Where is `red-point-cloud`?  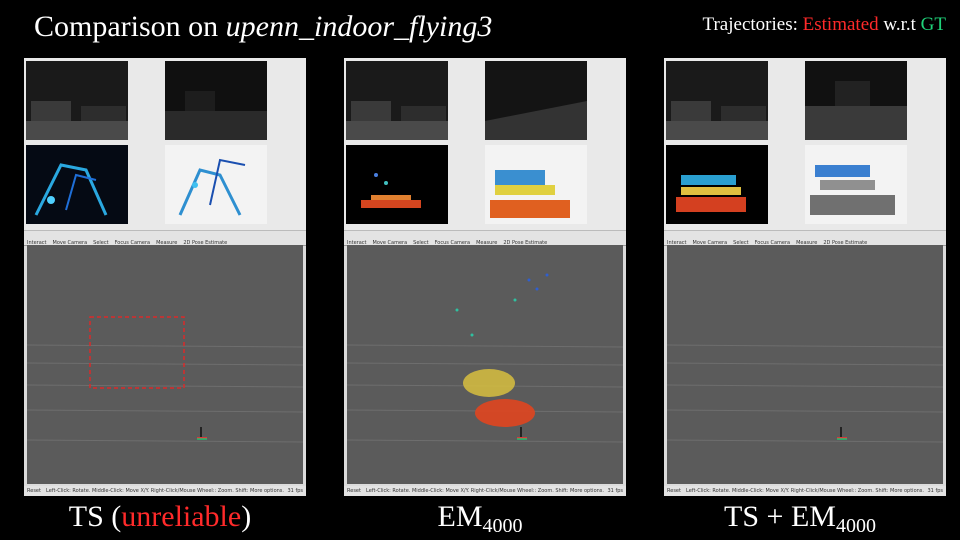 red-point-cloud is located at coordinates (505, 413).